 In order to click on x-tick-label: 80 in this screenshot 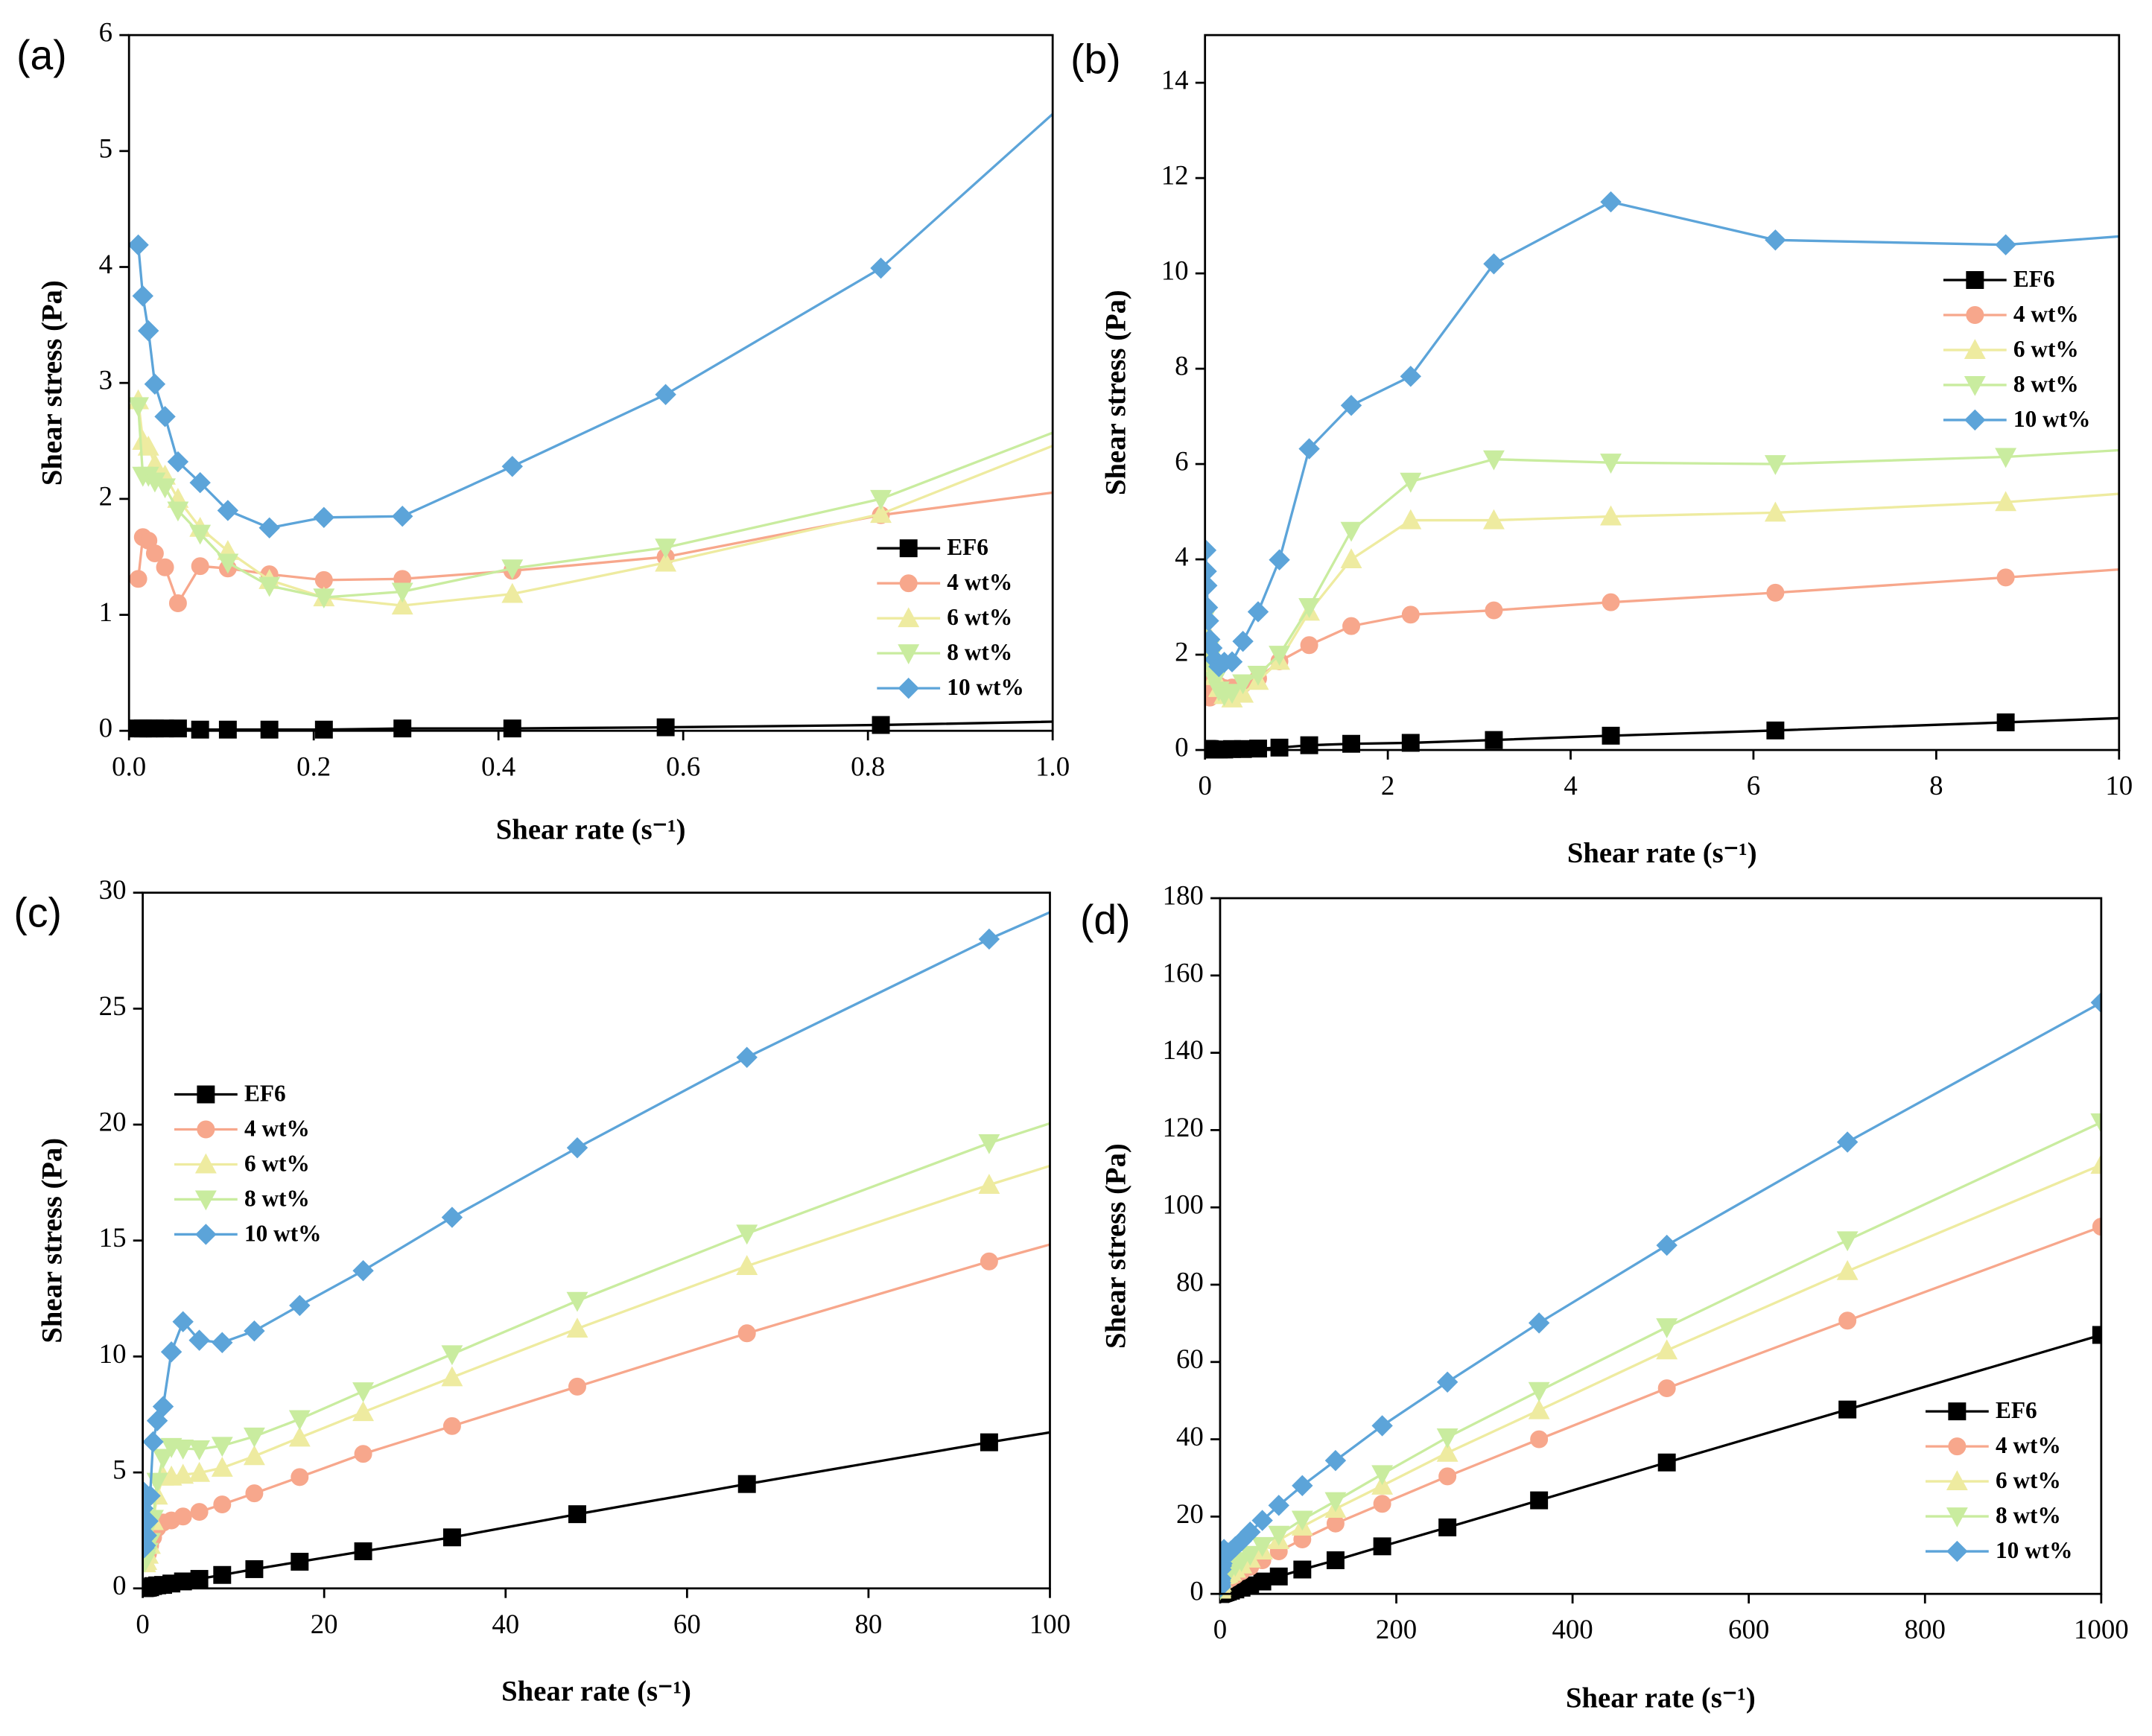, I will do `click(869, 1624)`.